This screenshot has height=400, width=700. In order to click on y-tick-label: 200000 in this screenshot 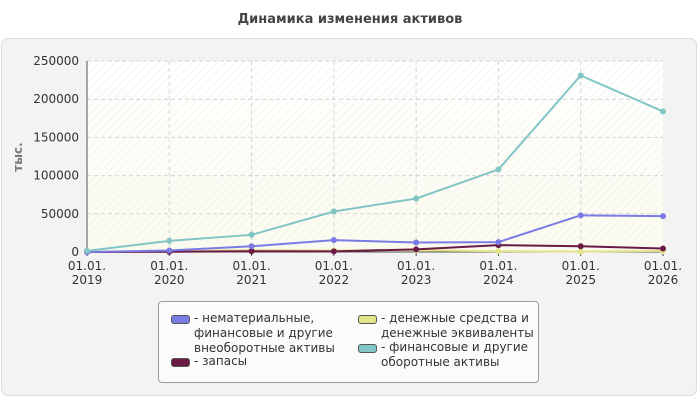, I will do `click(56, 99)`.